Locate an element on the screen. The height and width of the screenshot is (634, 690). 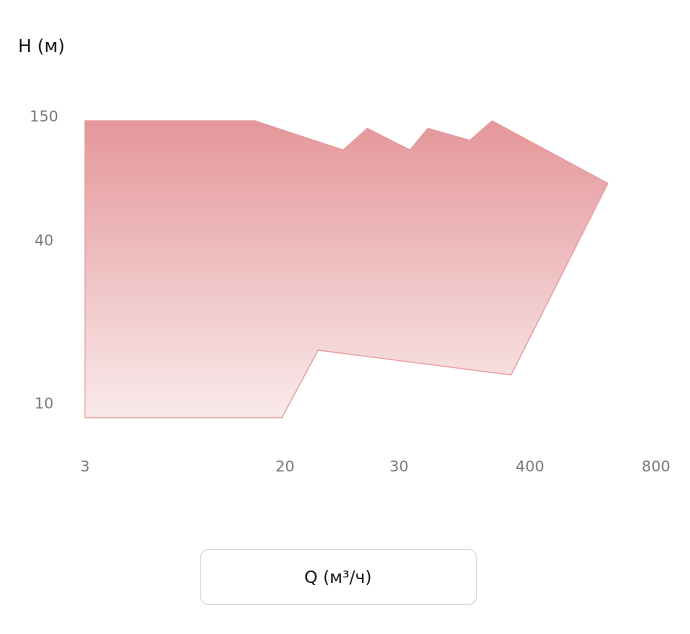
y-tick-label: 10 is located at coordinates (43, 404).